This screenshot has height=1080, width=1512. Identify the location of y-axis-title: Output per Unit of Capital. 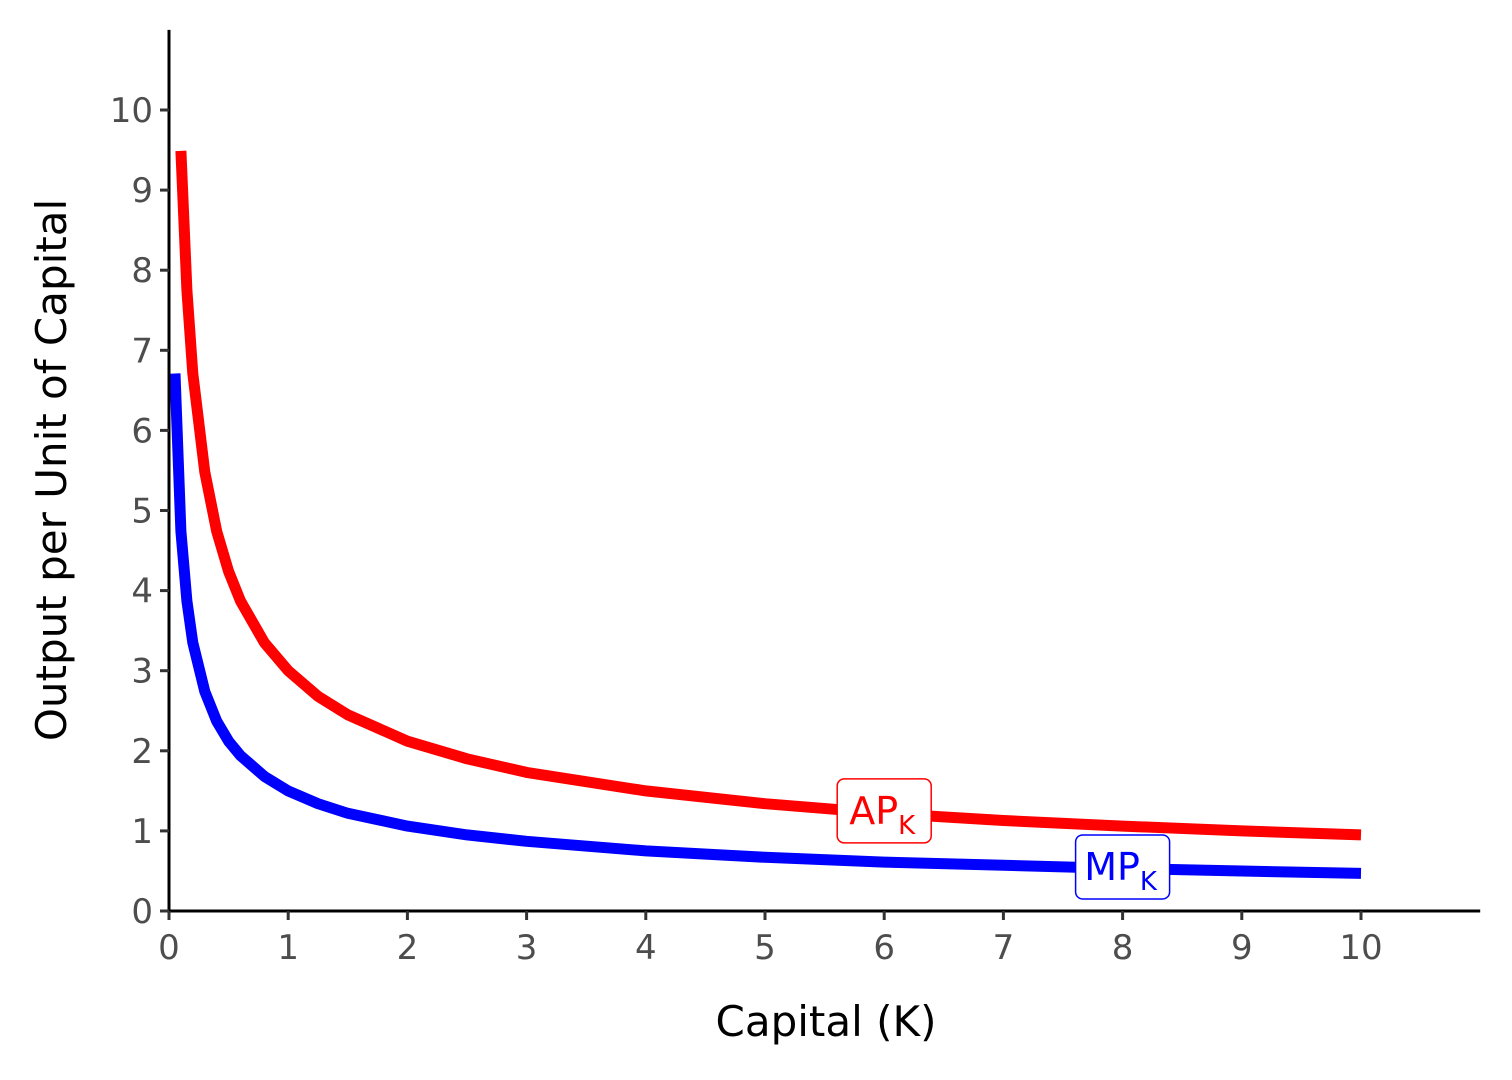
(51, 470).